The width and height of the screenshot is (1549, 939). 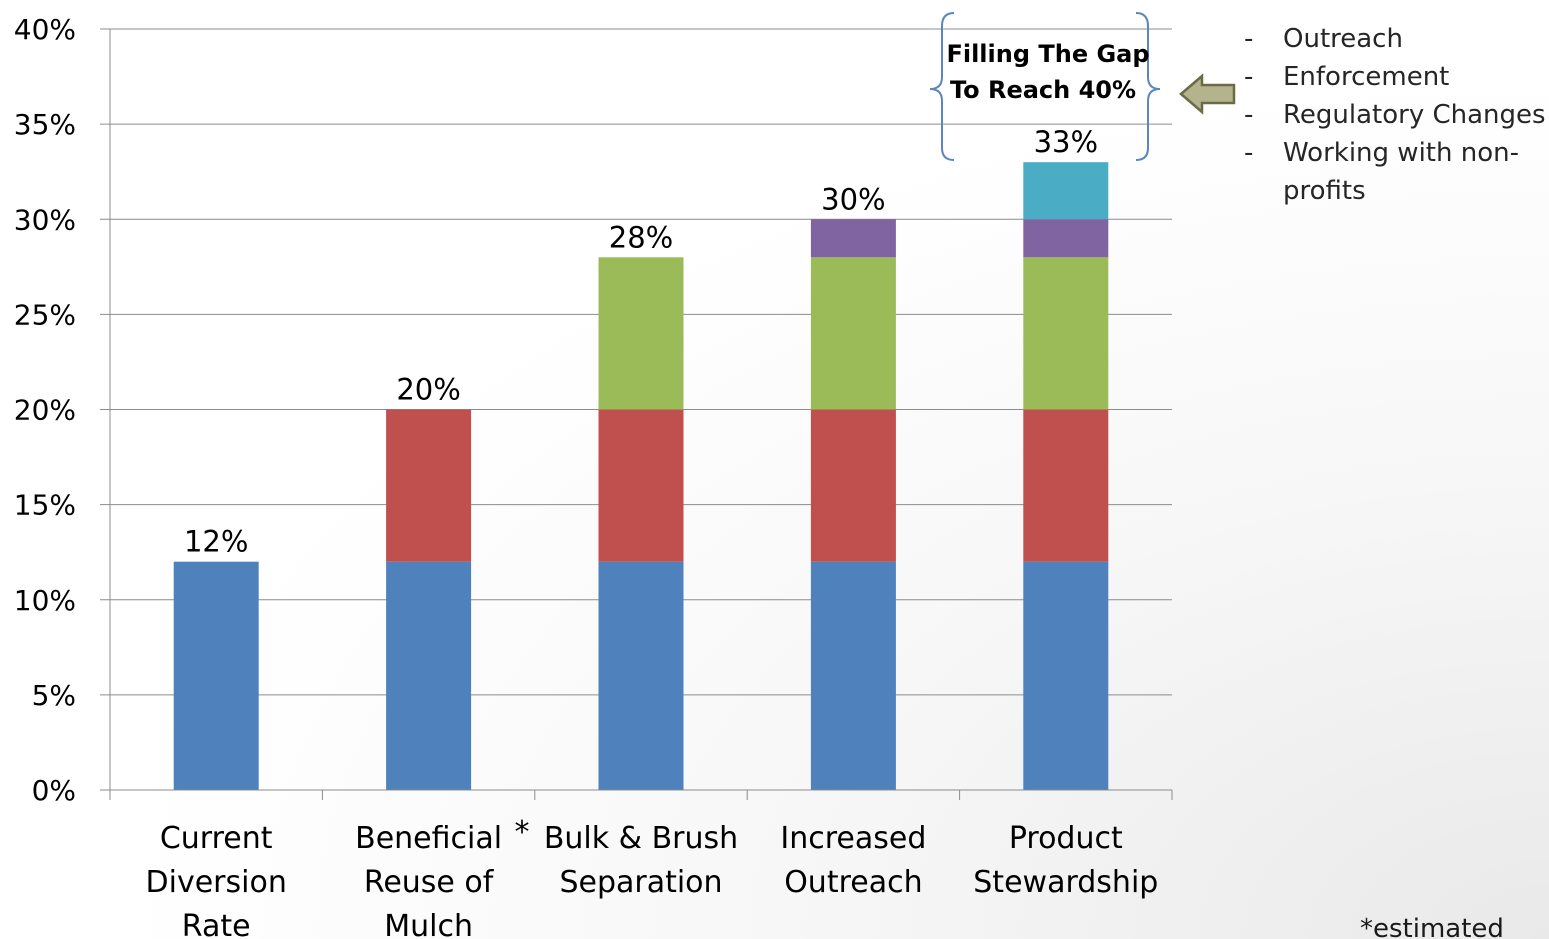 I want to click on asterisk-marker: *, so click(x=522, y=832).